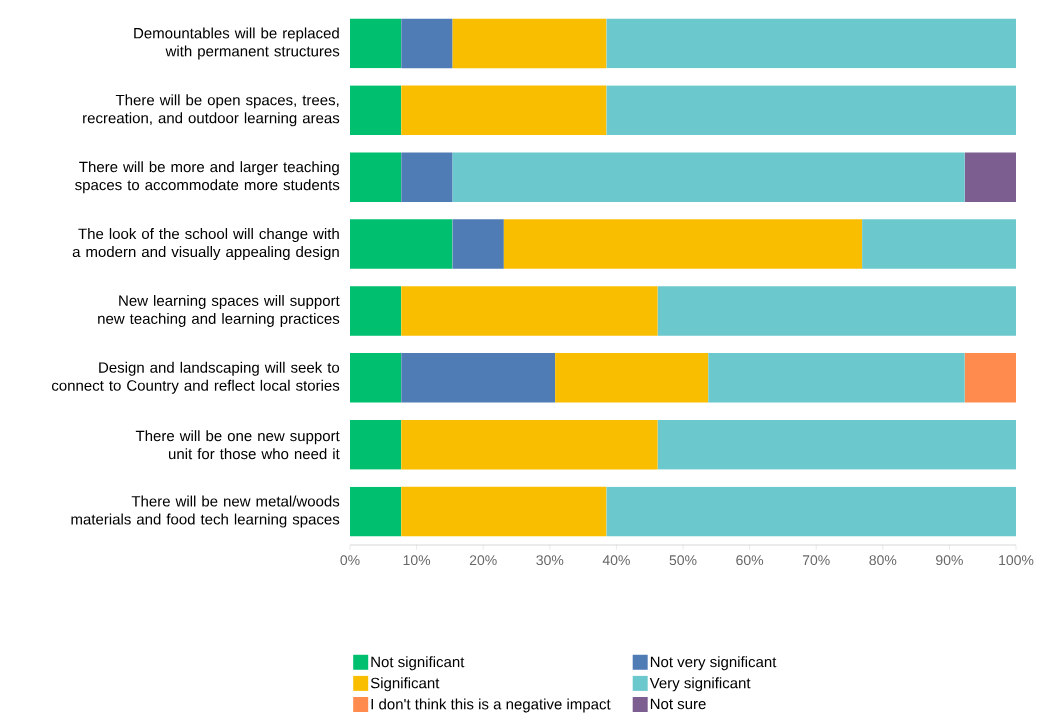 This screenshot has width=1044, height=726. What do you see at coordinates (207, 177) in the screenshot?
I see `y-tick-label: There will be more and larger teaching spaces to accommodate more students` at bounding box center [207, 177].